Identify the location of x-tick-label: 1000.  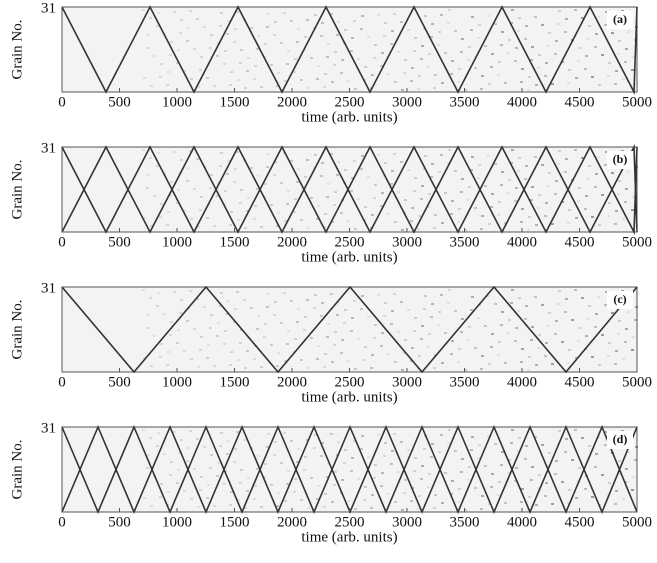
(177, 102).